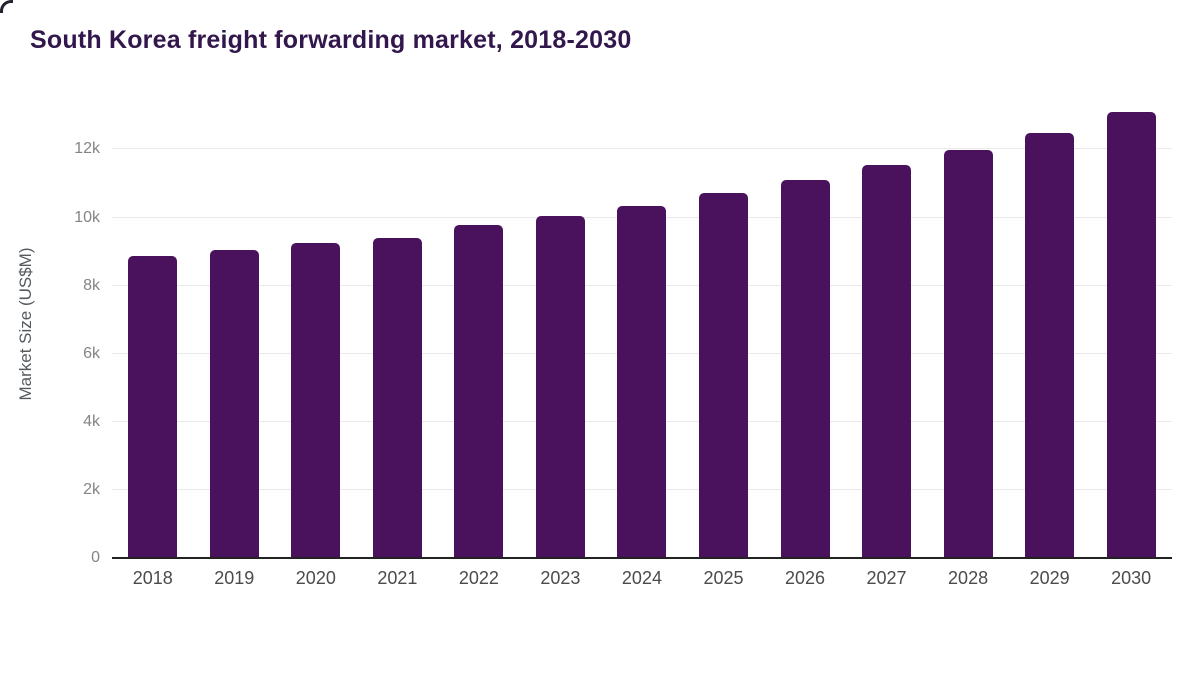 The image size is (1200, 675). Describe the element at coordinates (805, 578) in the screenshot. I see `x-tick-label-2026: 2026` at that location.